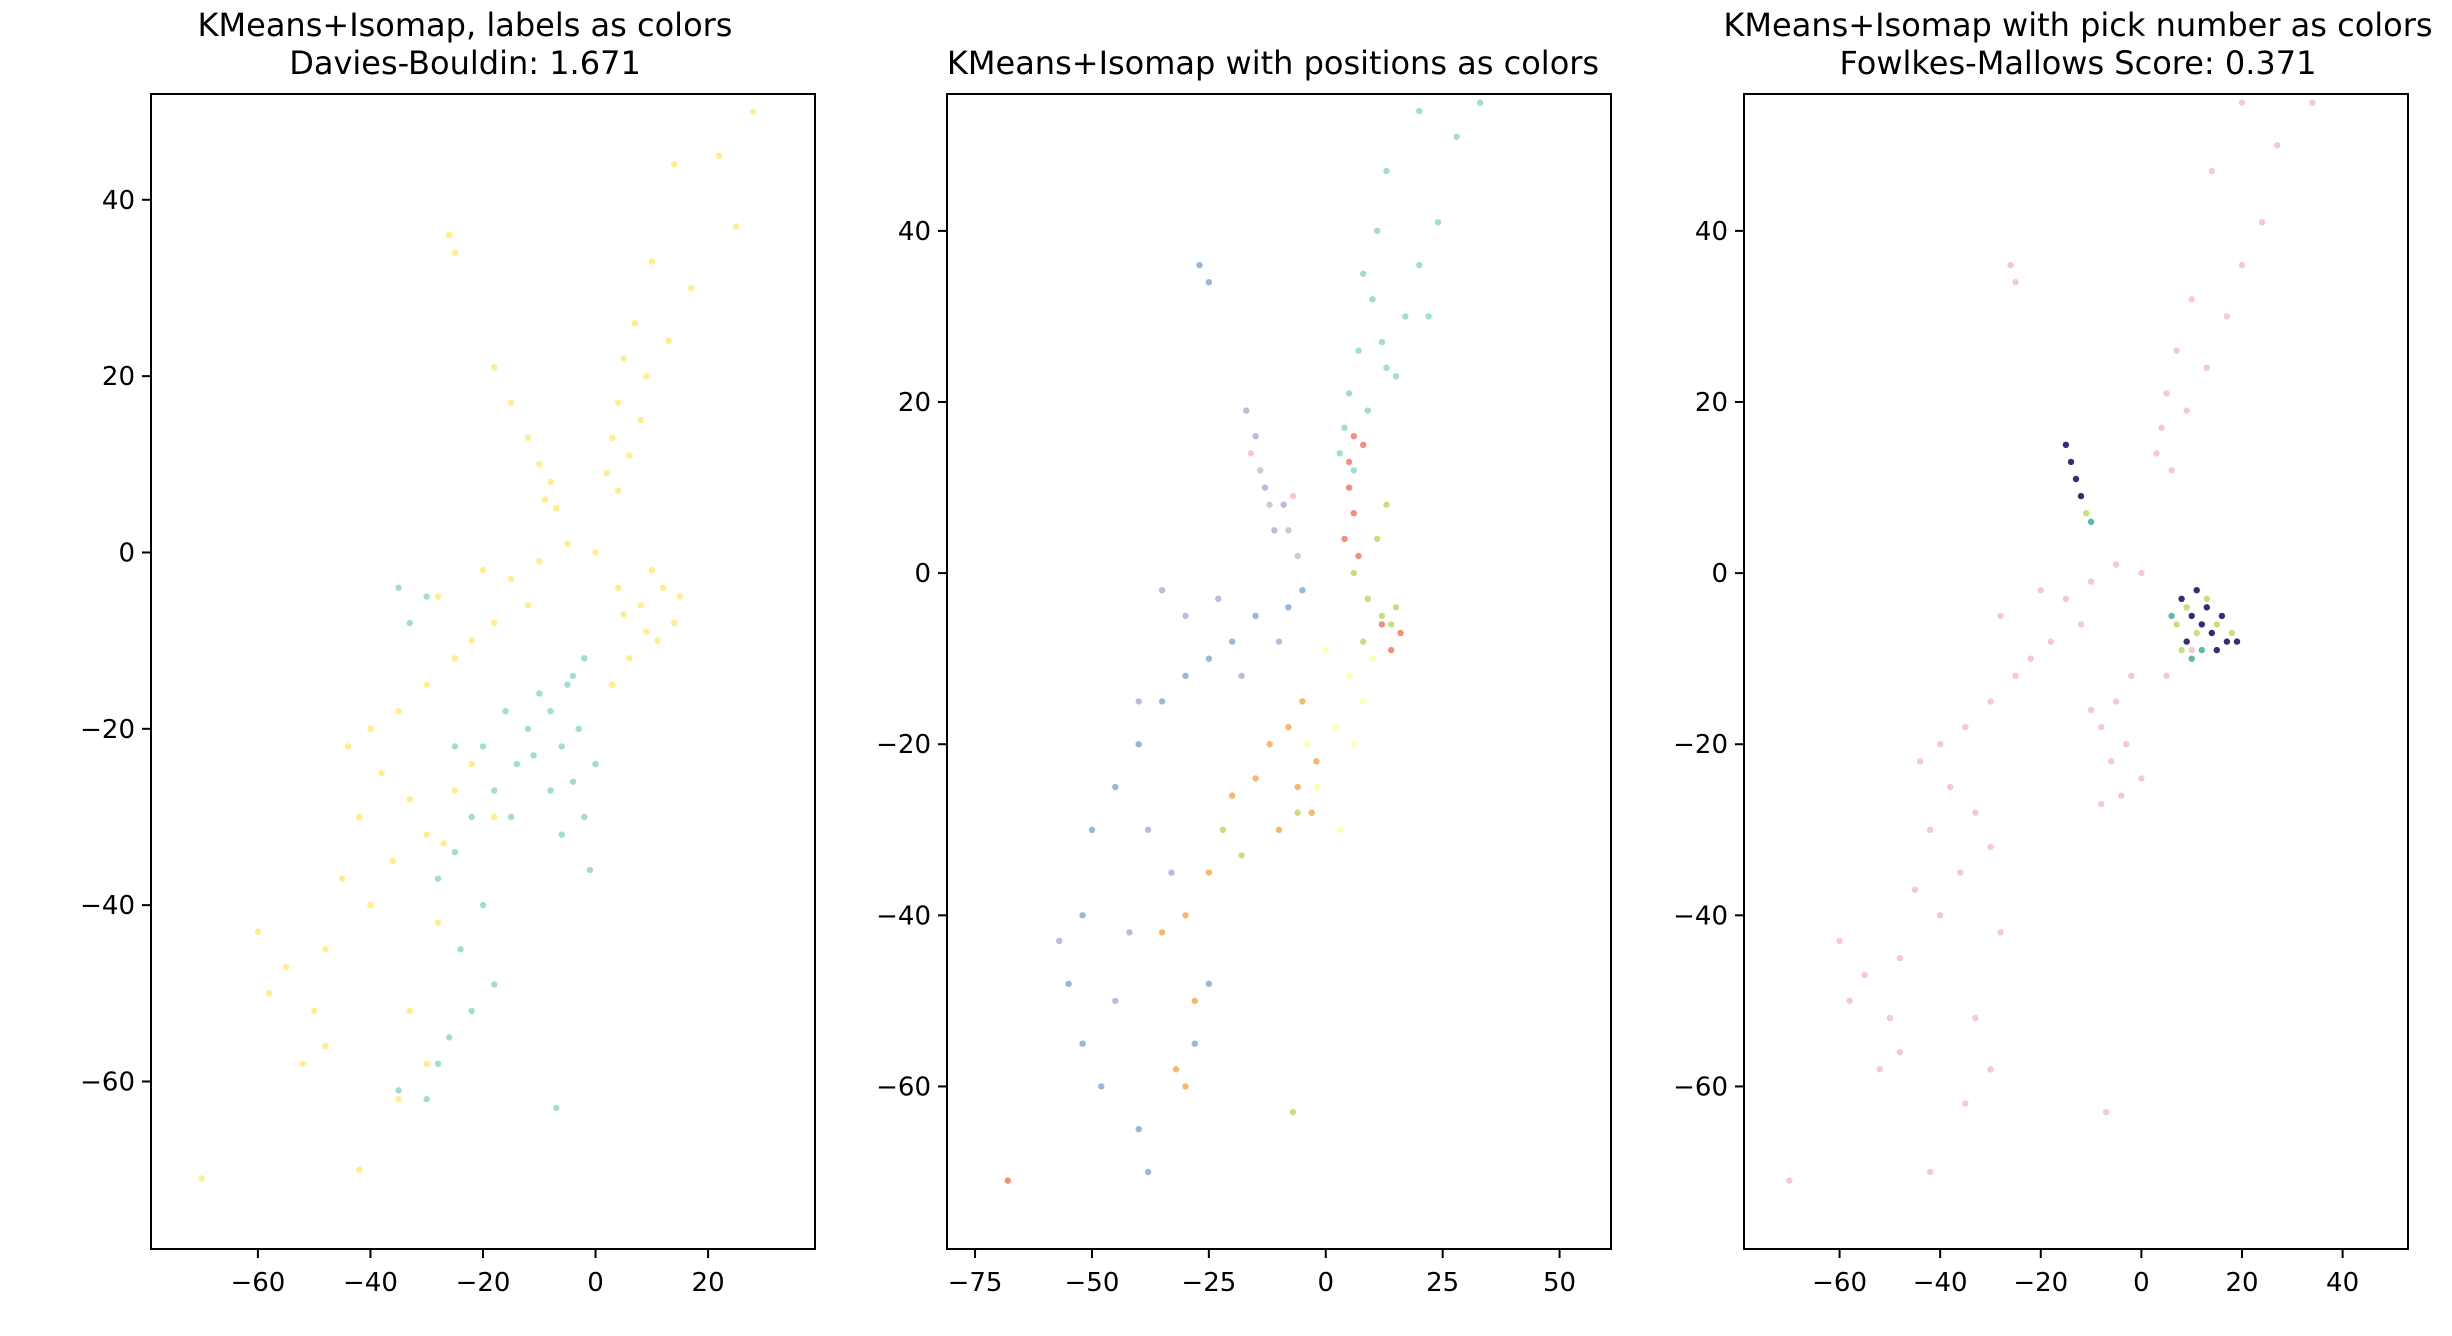  I want to click on panel-1-y-tick-label-1: −40, so click(107, 906).